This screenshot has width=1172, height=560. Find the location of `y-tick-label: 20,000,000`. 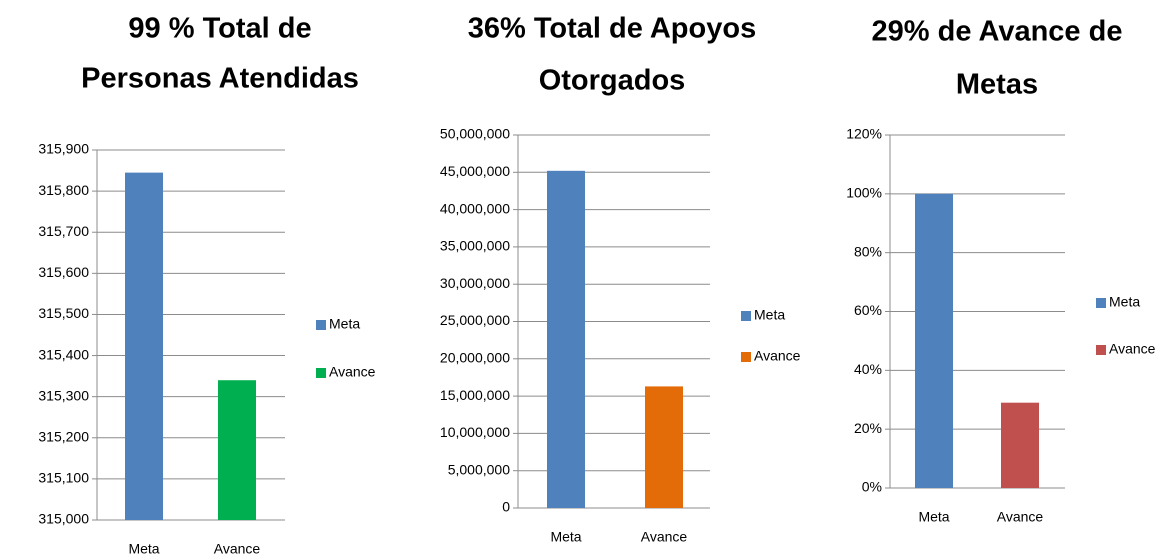

y-tick-label: 20,000,000 is located at coordinates (475, 358).